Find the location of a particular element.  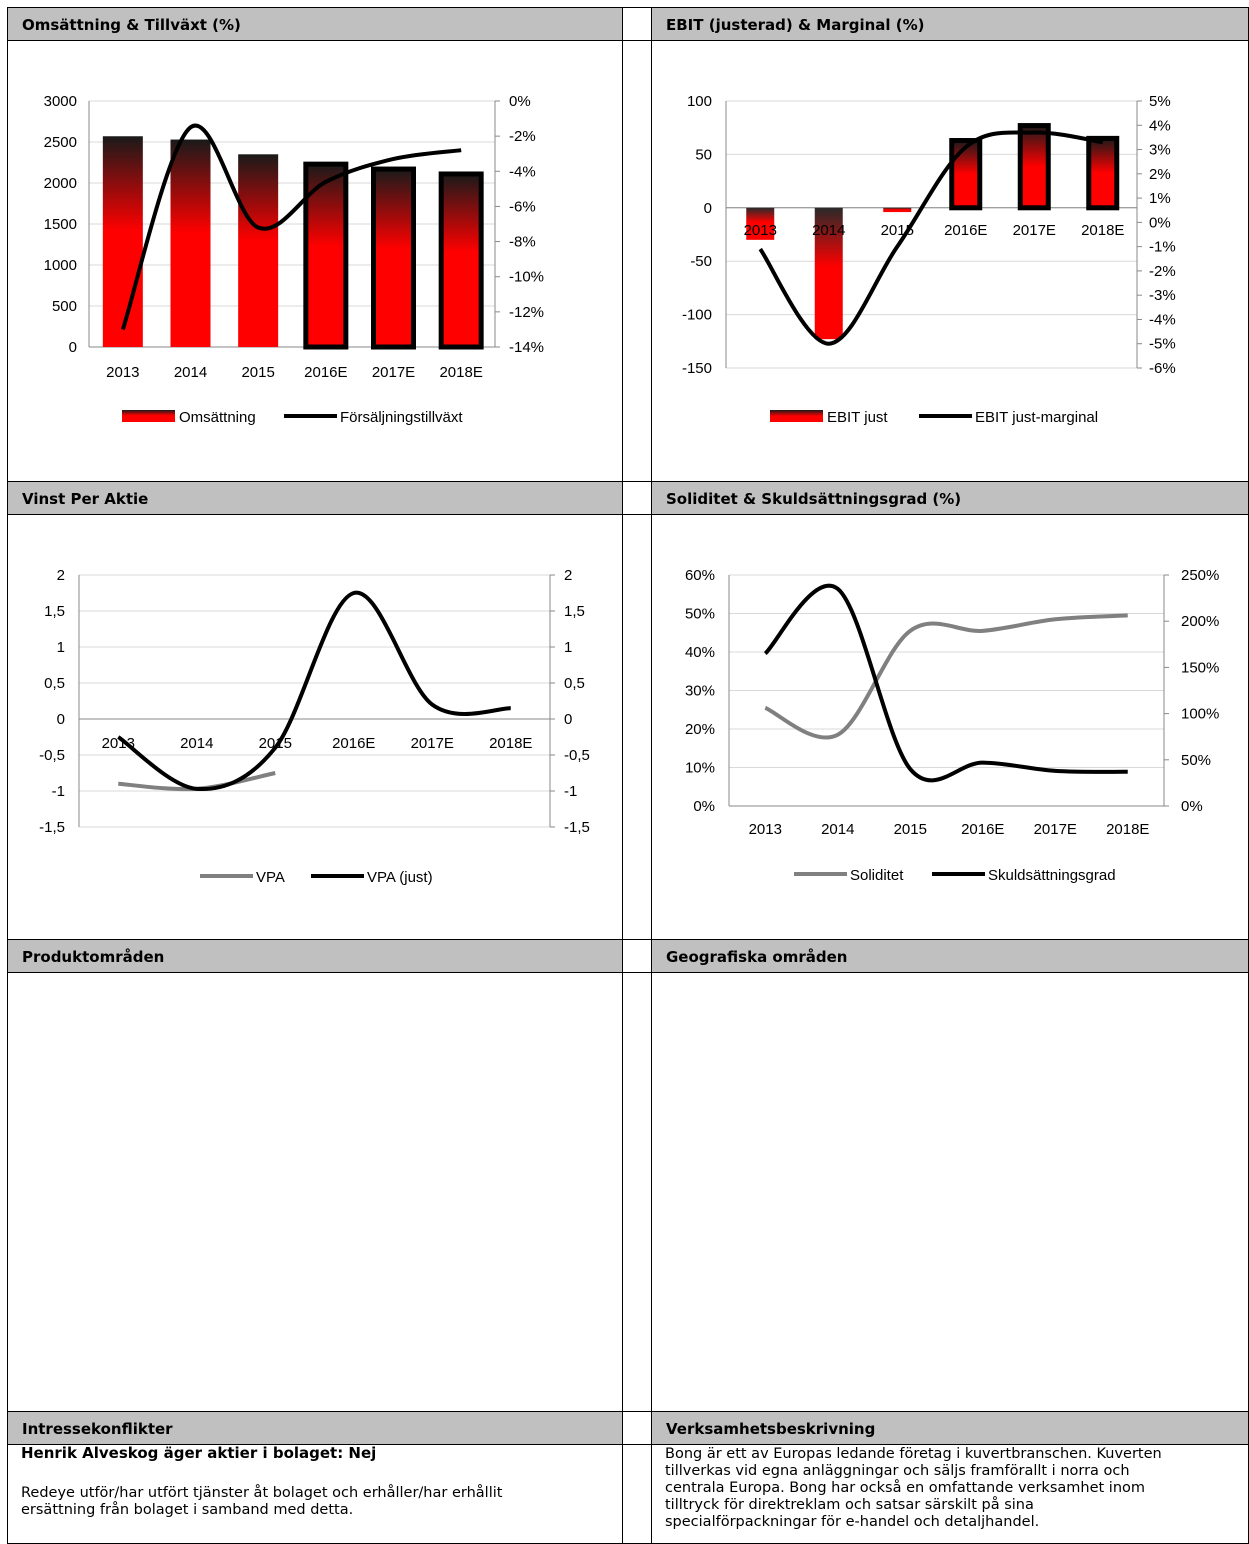

y2-tick-label: -10% is located at coordinates (526, 277).